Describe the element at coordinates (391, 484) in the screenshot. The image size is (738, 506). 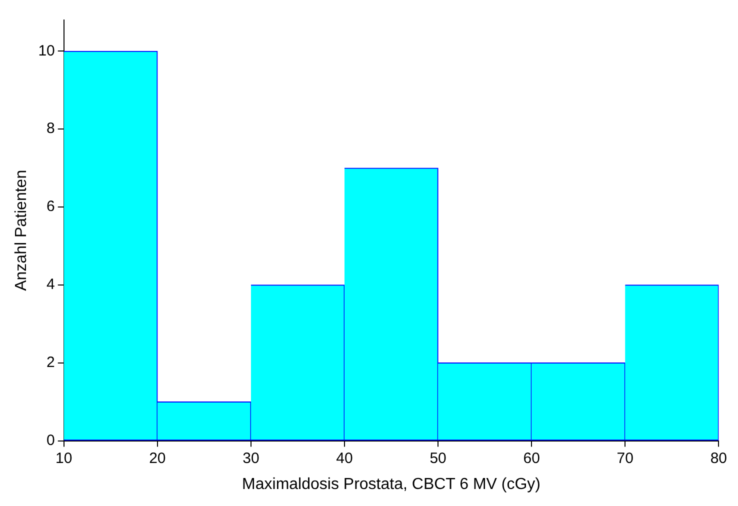
I see `x-axis-title: Maximaldosis Prostata, CBCT 6 MV (cGy)` at that location.